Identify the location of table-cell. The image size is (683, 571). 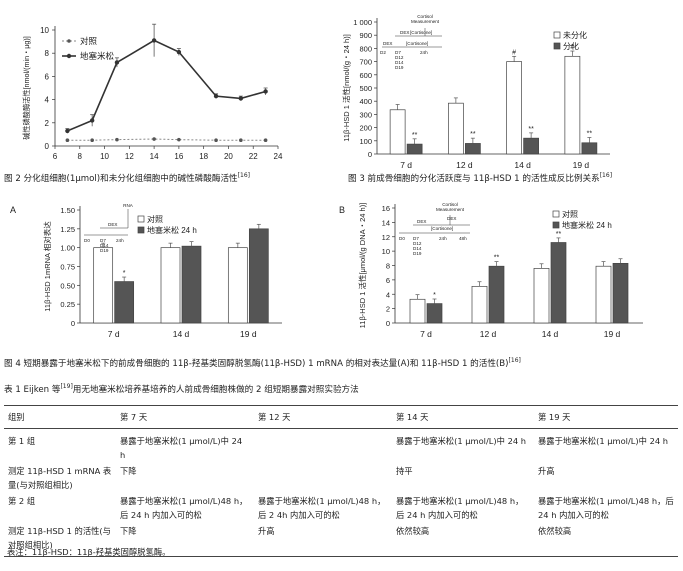
(323, 478).